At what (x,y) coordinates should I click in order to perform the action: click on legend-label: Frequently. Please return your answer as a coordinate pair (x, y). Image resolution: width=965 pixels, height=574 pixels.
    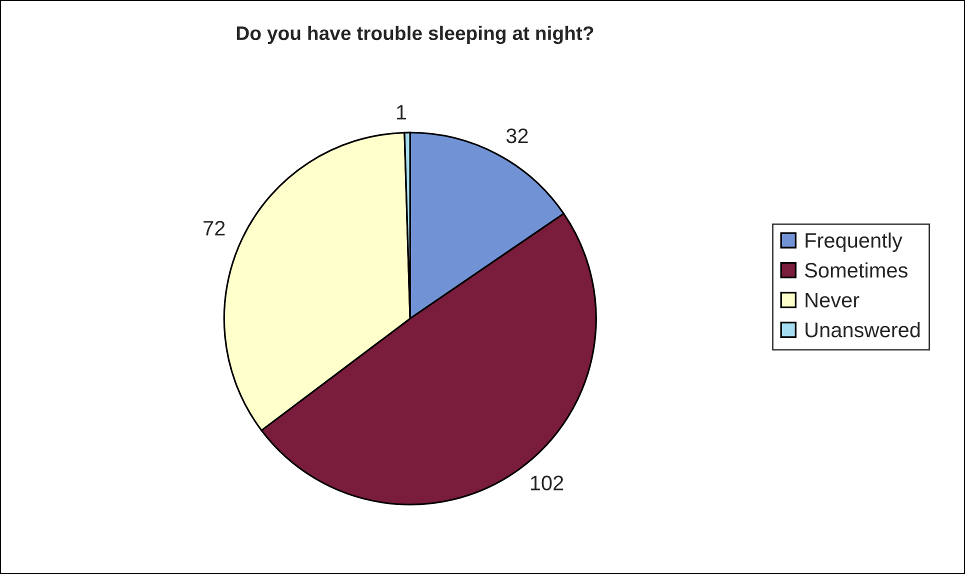
    Looking at the image, I should click on (854, 242).